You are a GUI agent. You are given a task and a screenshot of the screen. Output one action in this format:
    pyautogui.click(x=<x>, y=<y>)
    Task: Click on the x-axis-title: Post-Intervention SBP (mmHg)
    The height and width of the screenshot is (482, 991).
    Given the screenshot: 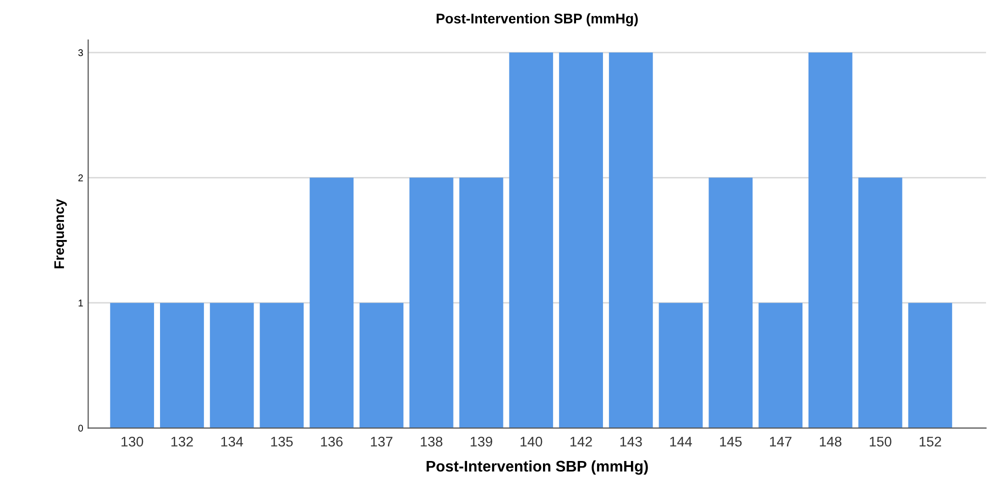 What is the action you would take?
    pyautogui.click(x=537, y=467)
    